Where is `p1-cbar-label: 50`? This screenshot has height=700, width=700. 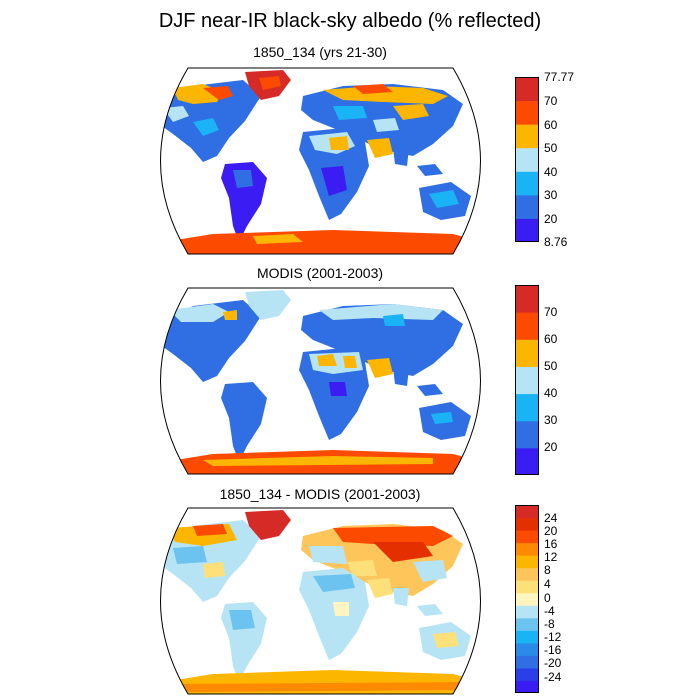
p1-cbar-label: 50 is located at coordinates (551, 148).